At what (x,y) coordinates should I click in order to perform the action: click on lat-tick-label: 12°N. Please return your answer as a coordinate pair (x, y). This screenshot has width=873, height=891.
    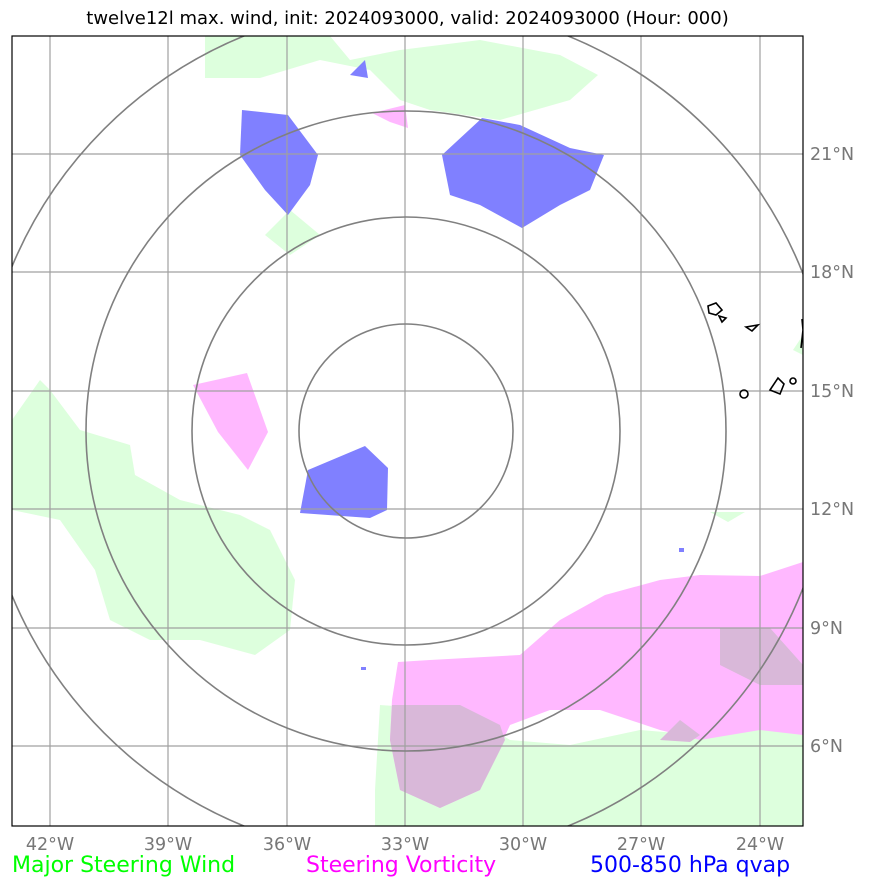
    Looking at the image, I should click on (832, 510).